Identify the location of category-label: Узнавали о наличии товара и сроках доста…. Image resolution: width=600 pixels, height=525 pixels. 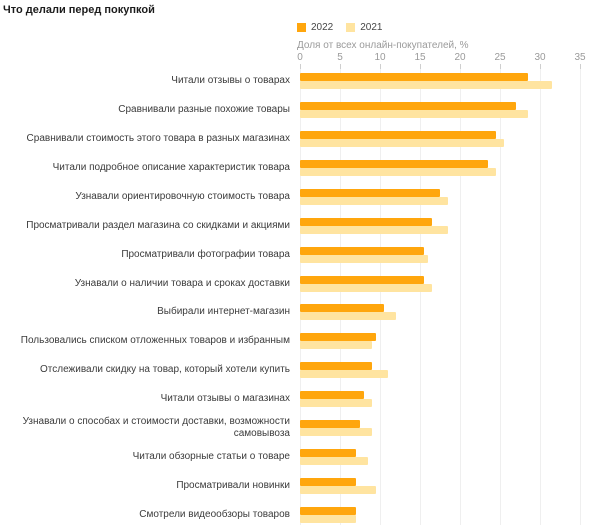
(182, 283).